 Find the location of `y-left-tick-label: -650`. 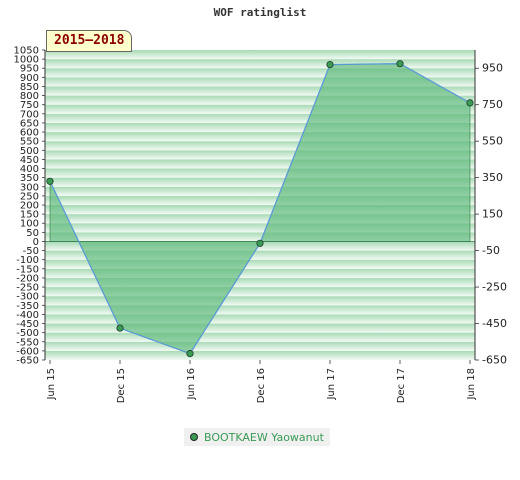

y-left-tick-label: -650 is located at coordinates (27, 361).